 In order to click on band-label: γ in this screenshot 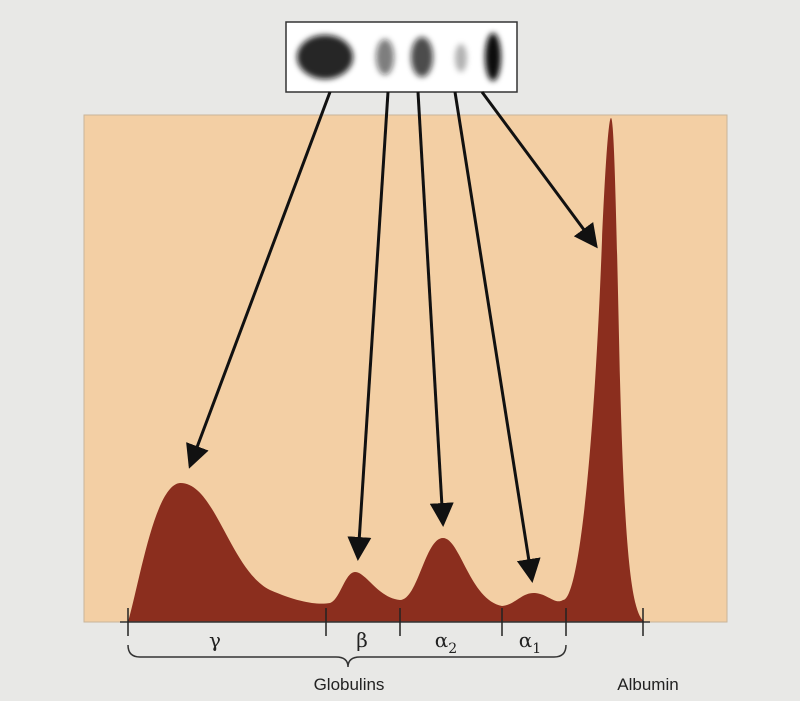, I will do `click(215, 640)`.